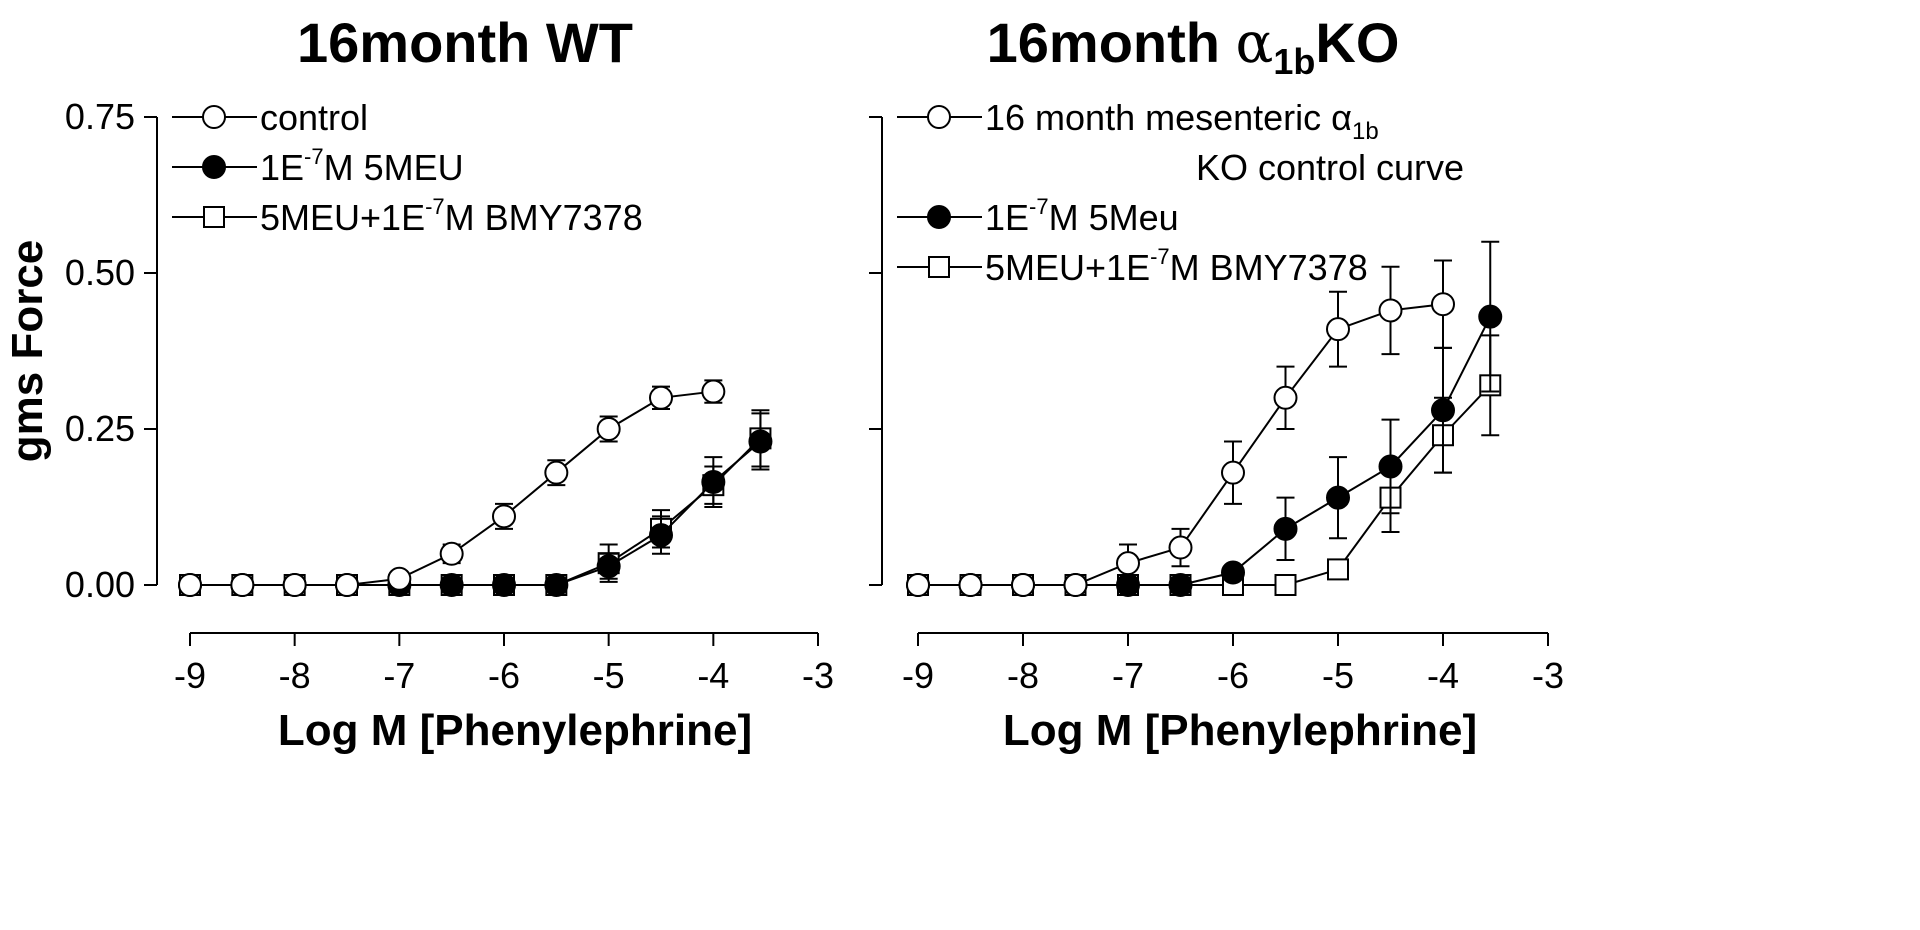 The image size is (1920, 930). I want to click on legend-entry: 1E-7M 5Meu, so click(1082, 216).